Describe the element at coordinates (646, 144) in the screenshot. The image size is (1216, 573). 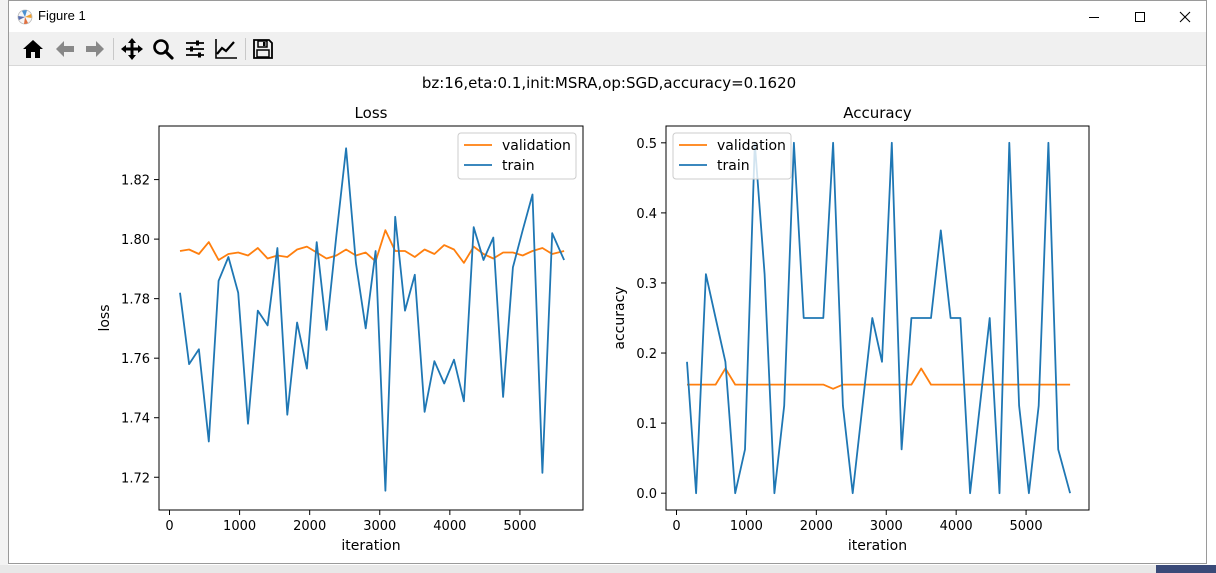
I see `accuracy-ytick-label: 0.5` at that location.